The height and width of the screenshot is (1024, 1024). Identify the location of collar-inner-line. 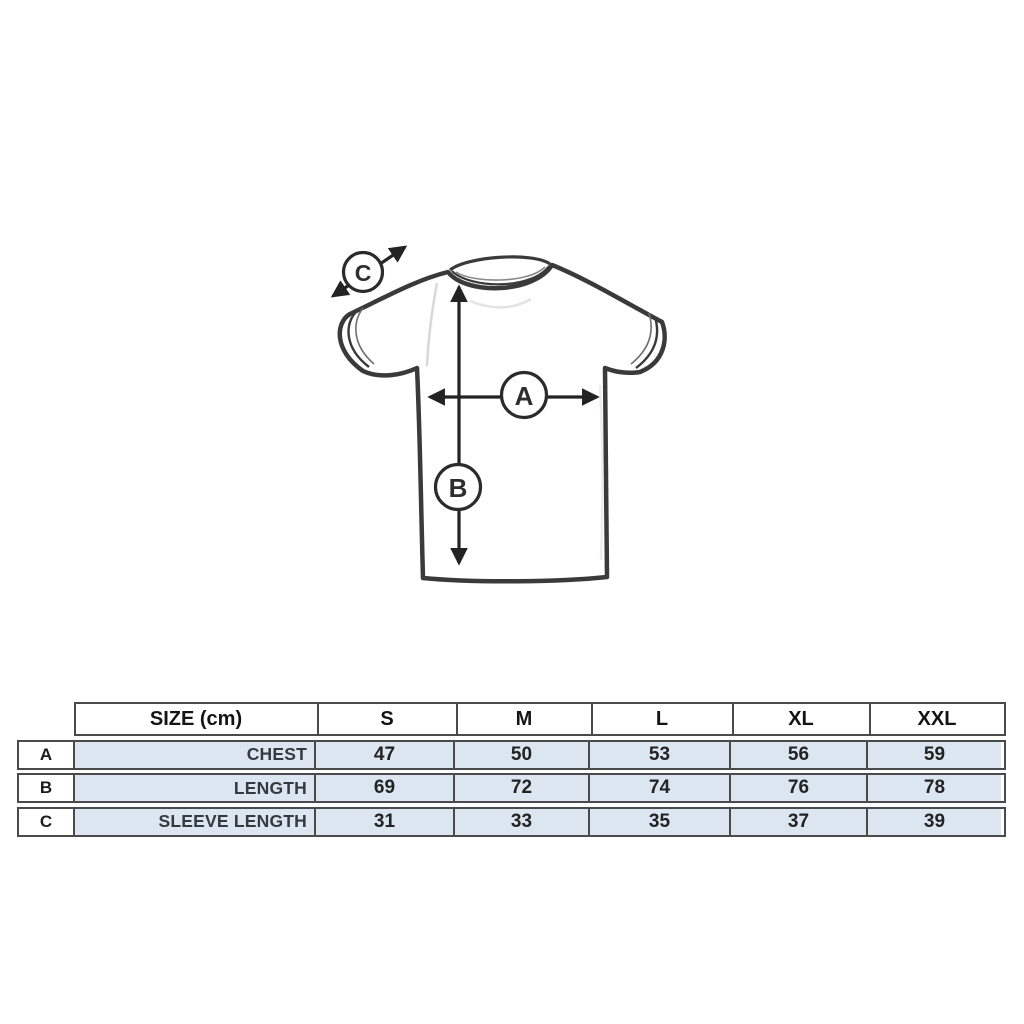
(500, 275).